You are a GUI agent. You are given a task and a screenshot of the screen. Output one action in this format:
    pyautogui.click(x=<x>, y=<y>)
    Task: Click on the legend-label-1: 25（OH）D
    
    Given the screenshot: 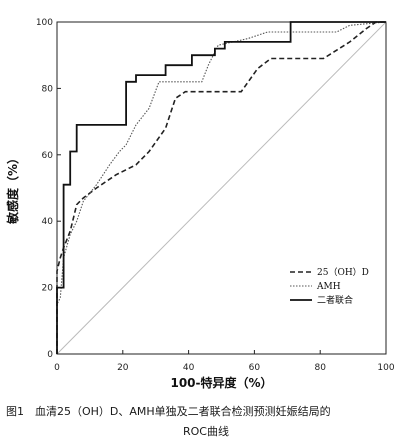 What is the action you would take?
    pyautogui.click(x=343, y=272)
    